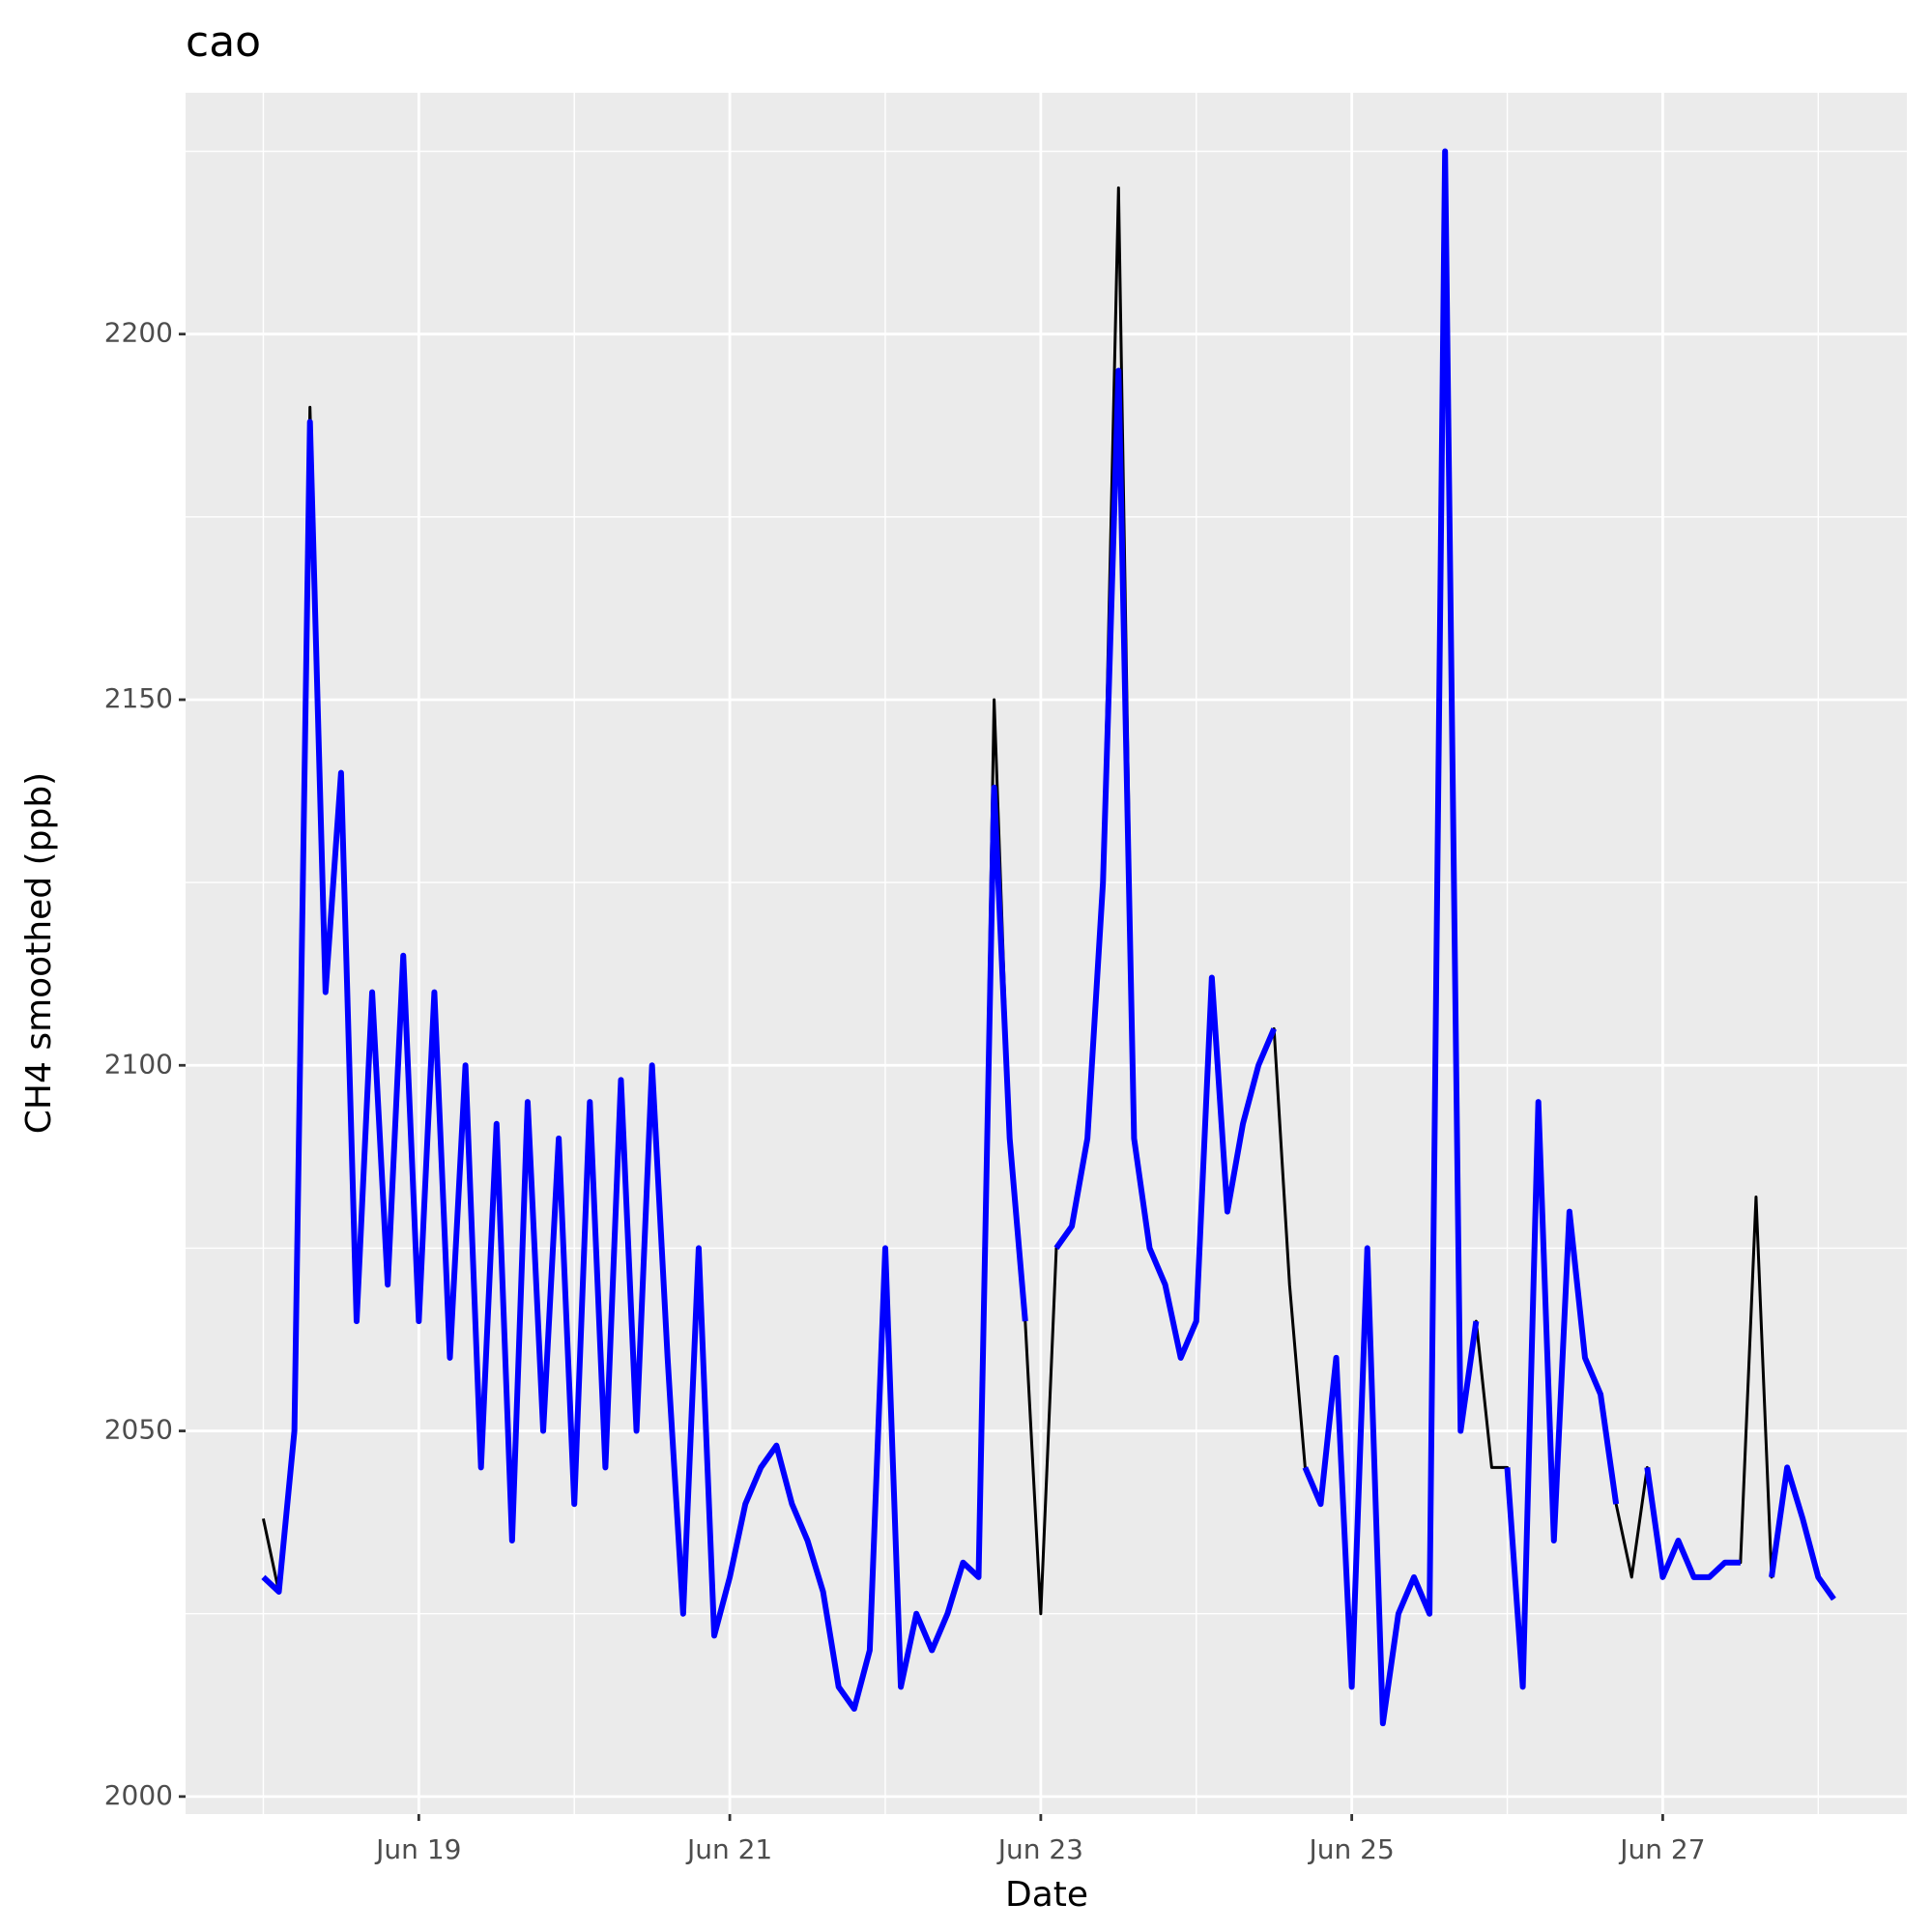  What do you see at coordinates (138, 1430) in the screenshot?
I see `y-tick-label: 2050` at bounding box center [138, 1430].